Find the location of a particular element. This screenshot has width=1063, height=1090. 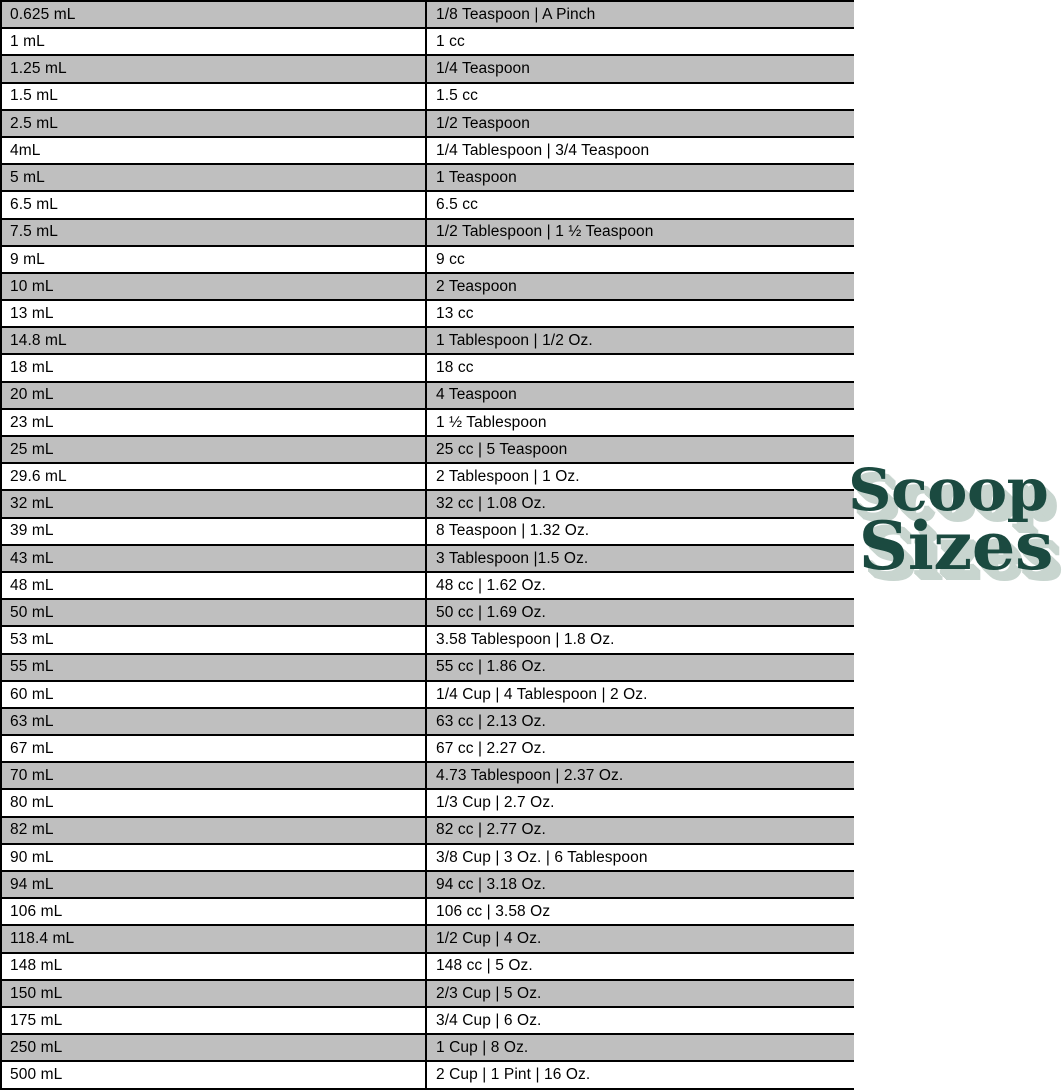

table-row: 50 mL 50 cc | 1.69 Oz. is located at coordinates (427, 613).